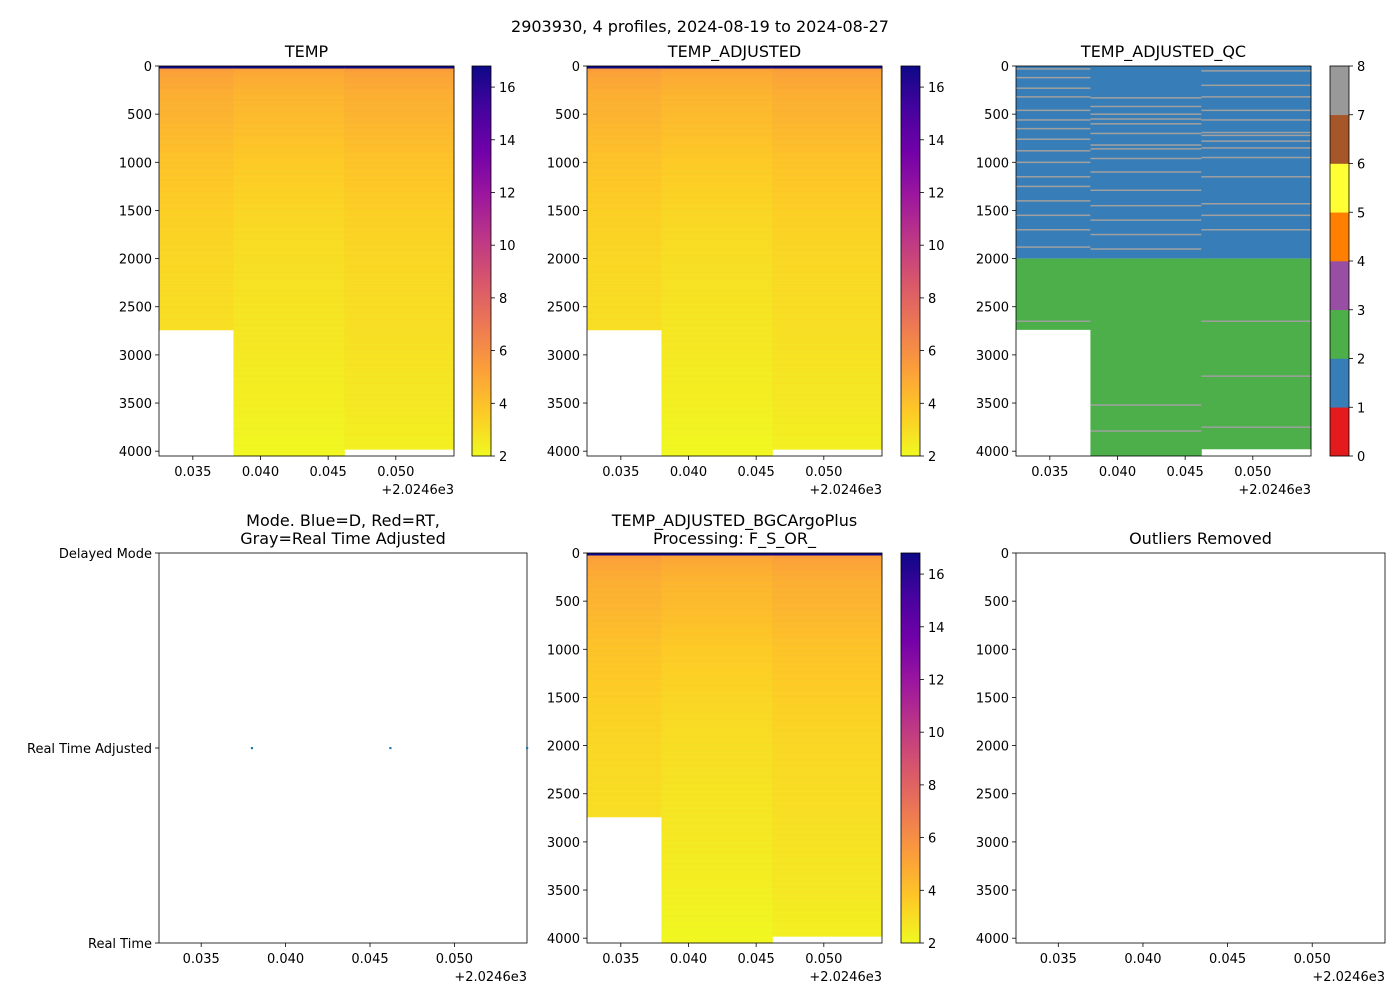 The width and height of the screenshot is (1400, 1000). I want to click on y-tick-label: 4000, so click(135, 452).